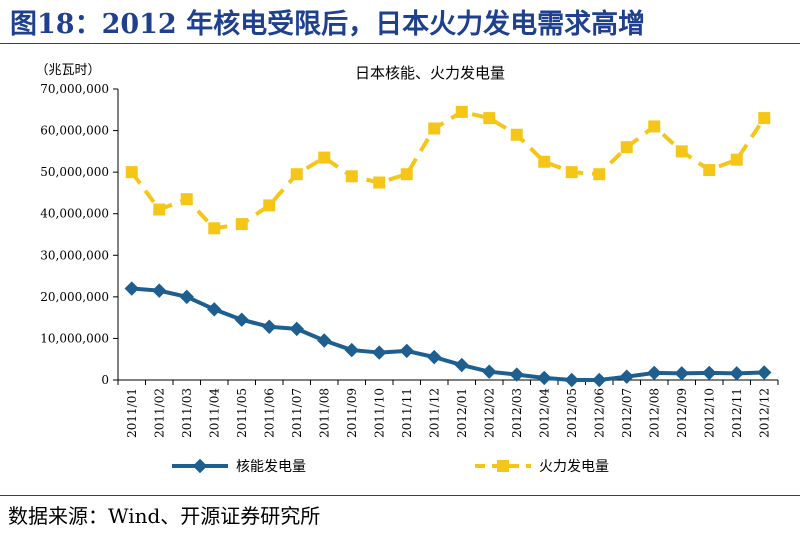 The width and height of the screenshot is (800, 533). Describe the element at coordinates (379, 413) in the screenshot. I see `x-tick-label: 2011/10` at that location.